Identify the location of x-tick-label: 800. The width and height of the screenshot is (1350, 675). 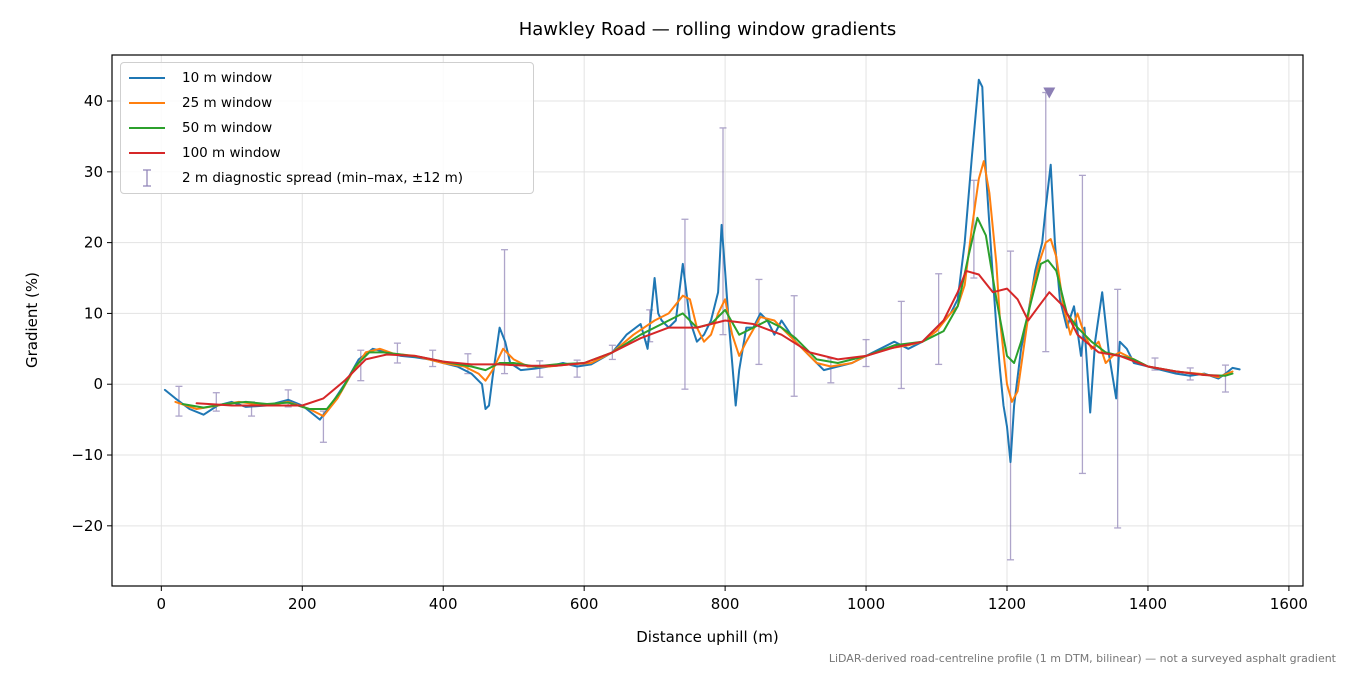
(725, 604).